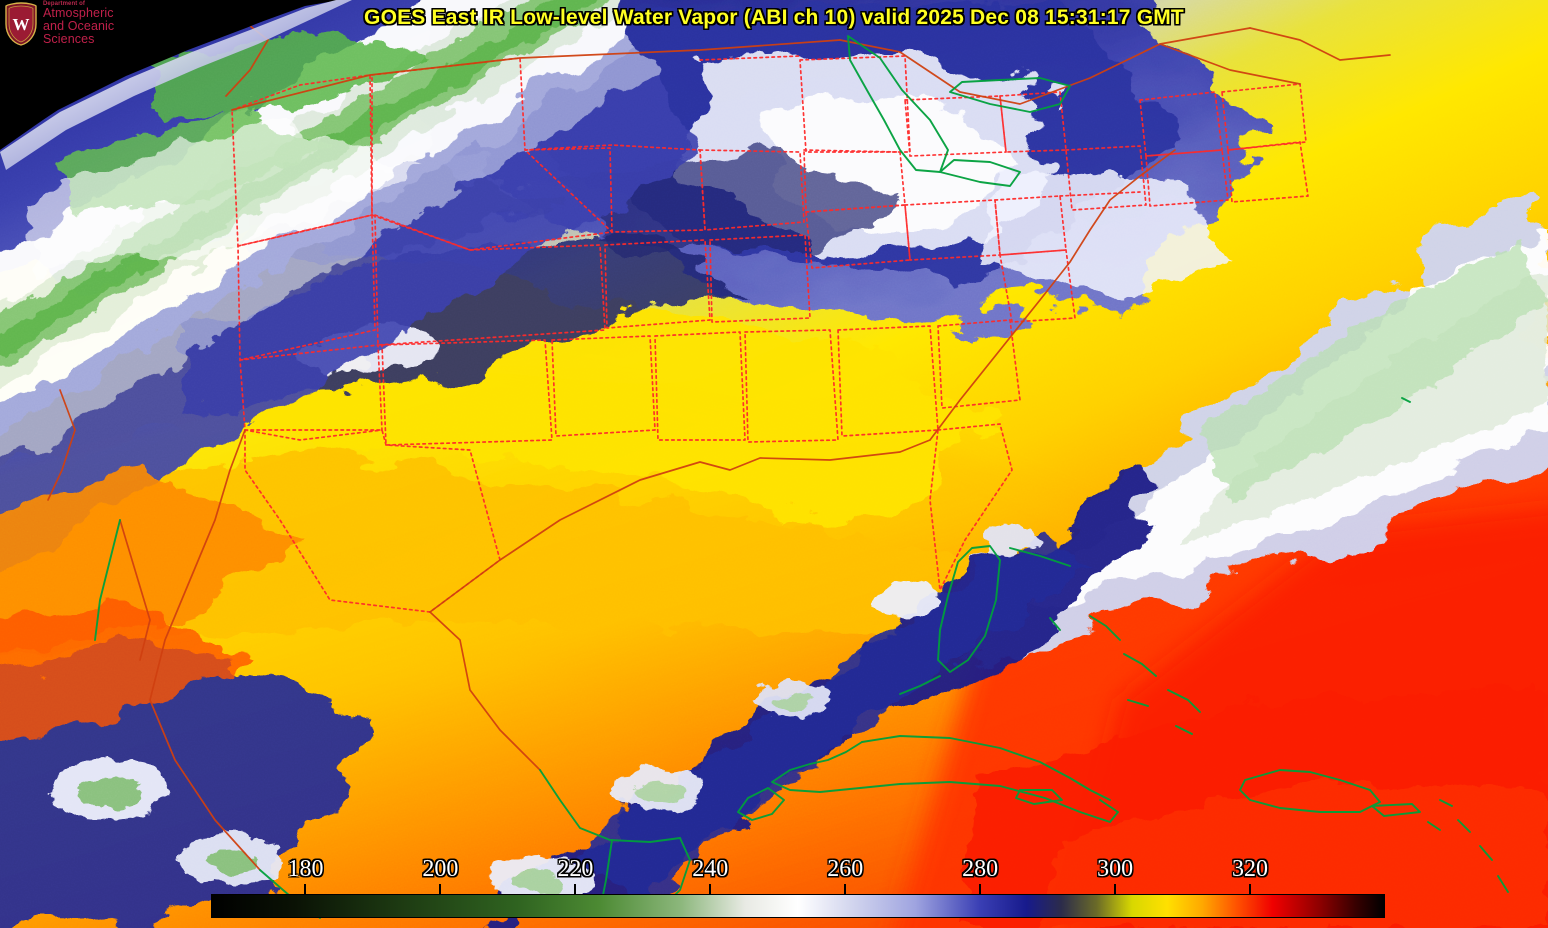  I want to click on logo-department-line: Department of, so click(64, 4).